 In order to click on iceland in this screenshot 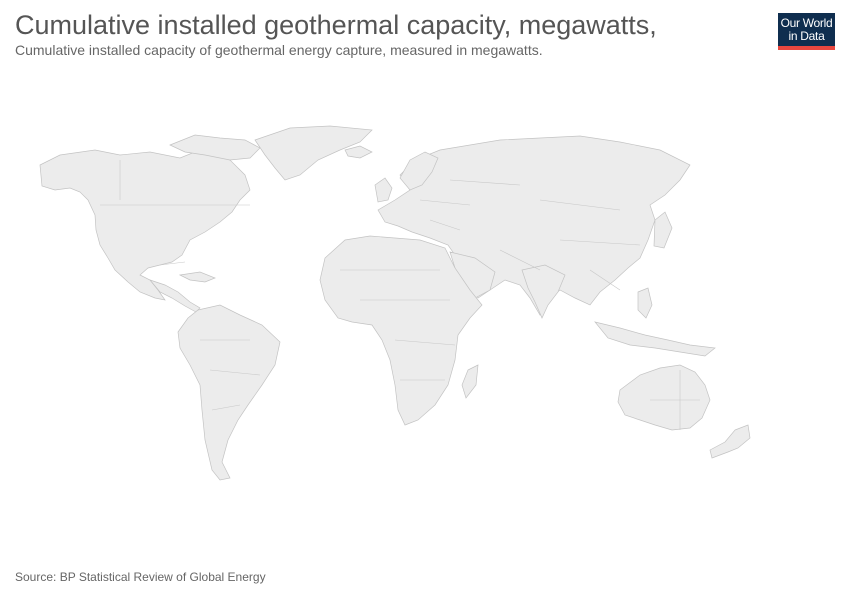, I will do `click(358, 152)`.